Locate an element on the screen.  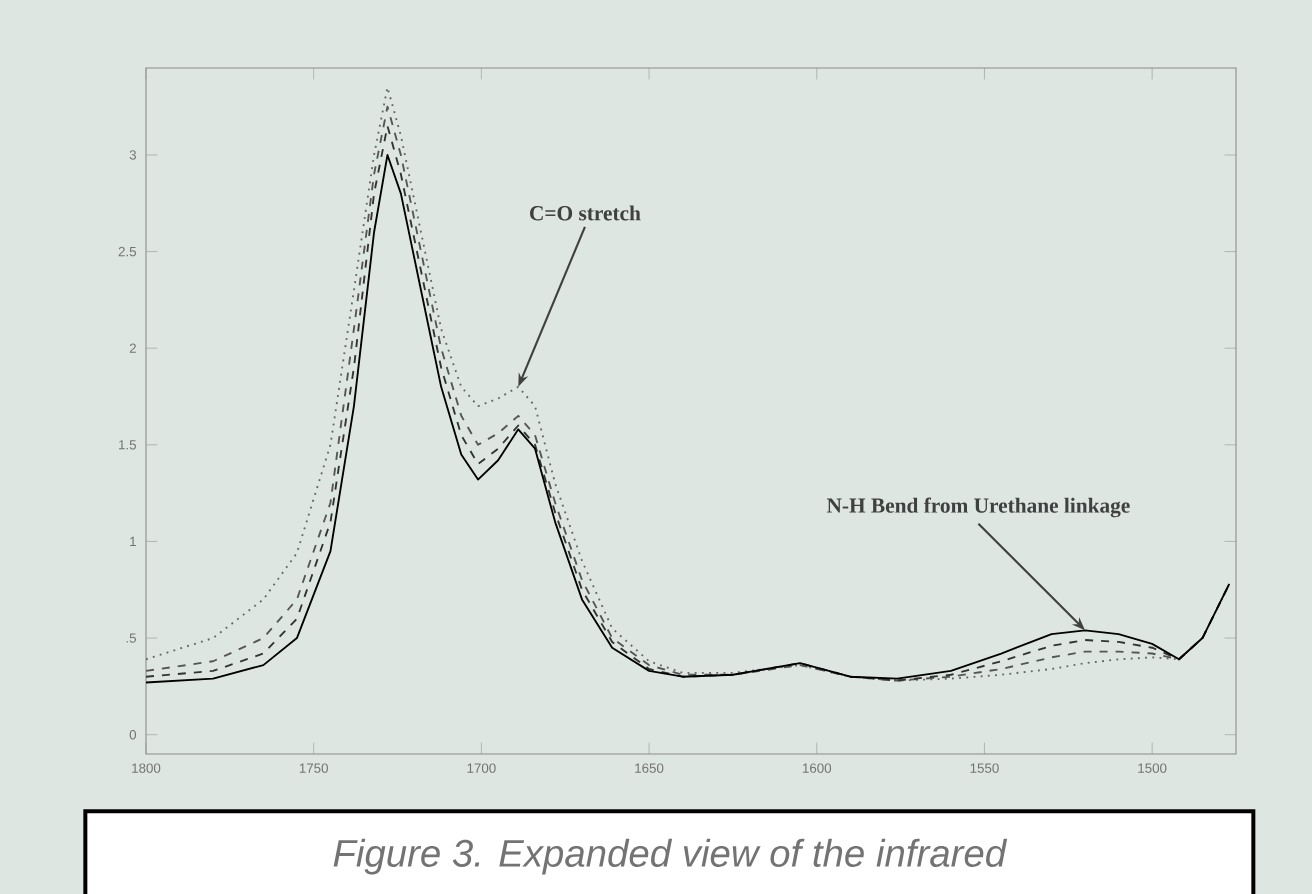
annotation: N-H Bend from Urethane linkage is located at coordinates (978, 507).